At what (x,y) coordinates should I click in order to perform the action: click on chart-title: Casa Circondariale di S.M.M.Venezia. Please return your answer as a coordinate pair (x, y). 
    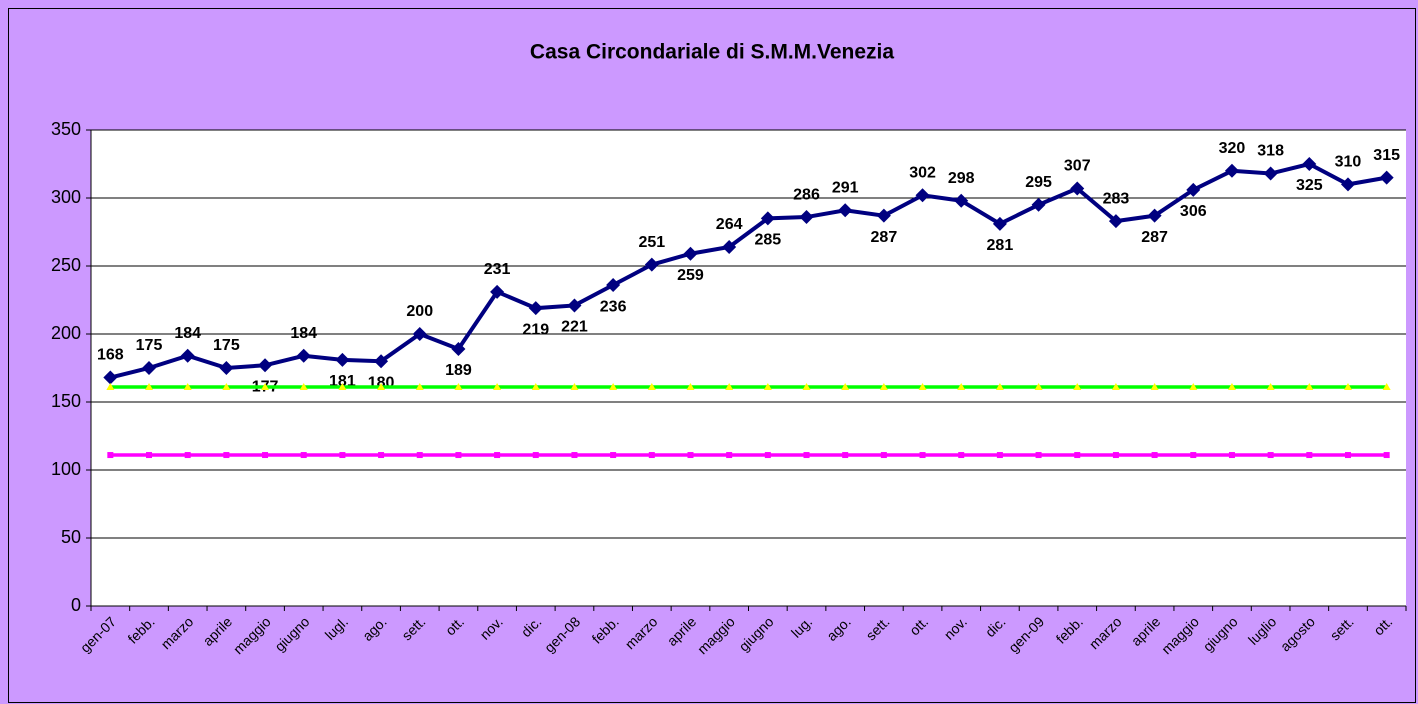
    Looking at the image, I should click on (712, 52).